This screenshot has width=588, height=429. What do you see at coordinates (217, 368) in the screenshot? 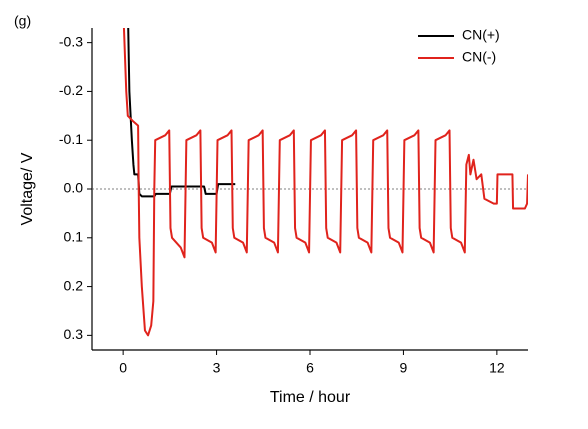
I see `x-tick-label: 3` at bounding box center [217, 368].